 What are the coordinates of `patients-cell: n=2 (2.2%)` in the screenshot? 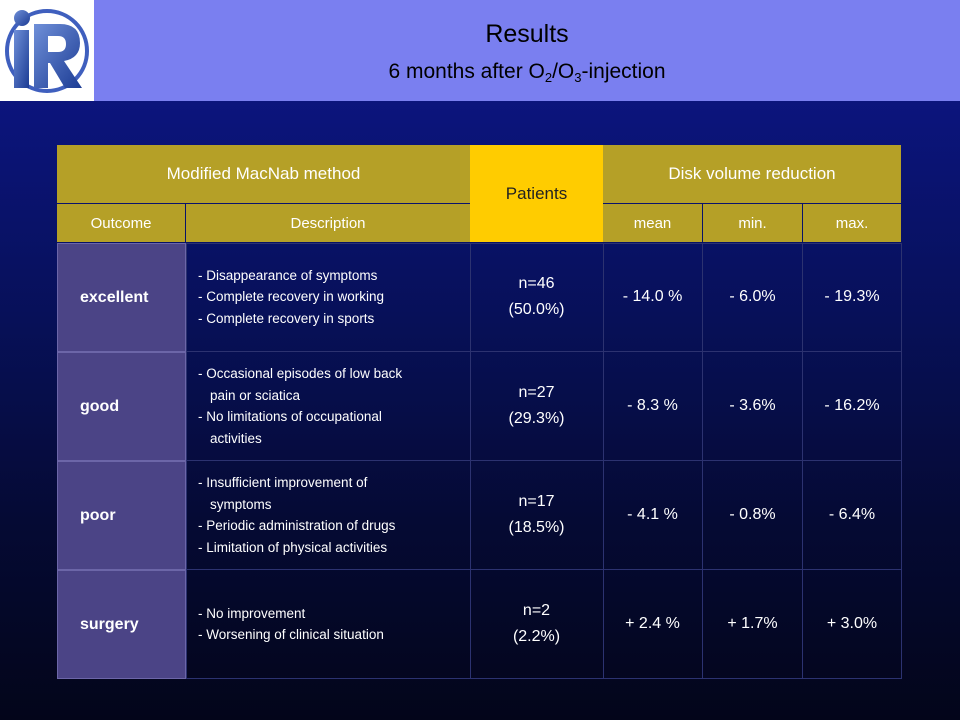 It's located at (536, 624).